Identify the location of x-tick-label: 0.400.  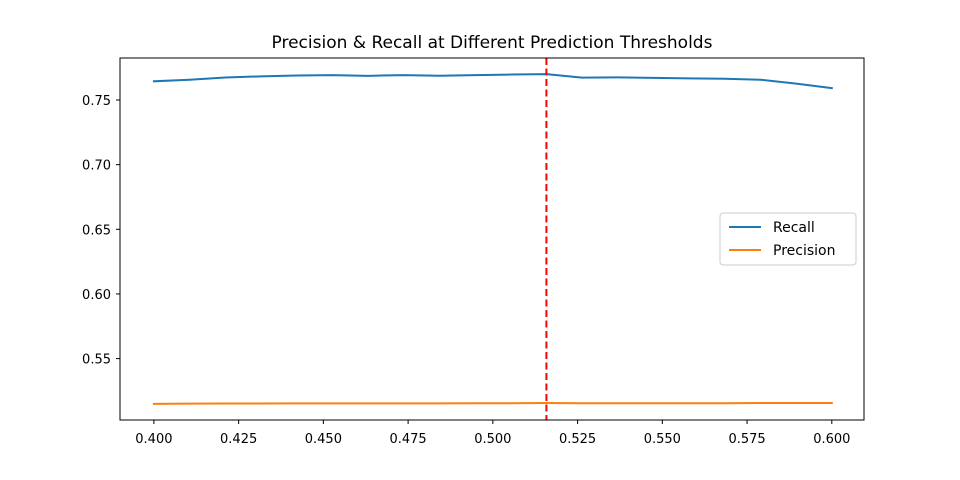
(153, 439).